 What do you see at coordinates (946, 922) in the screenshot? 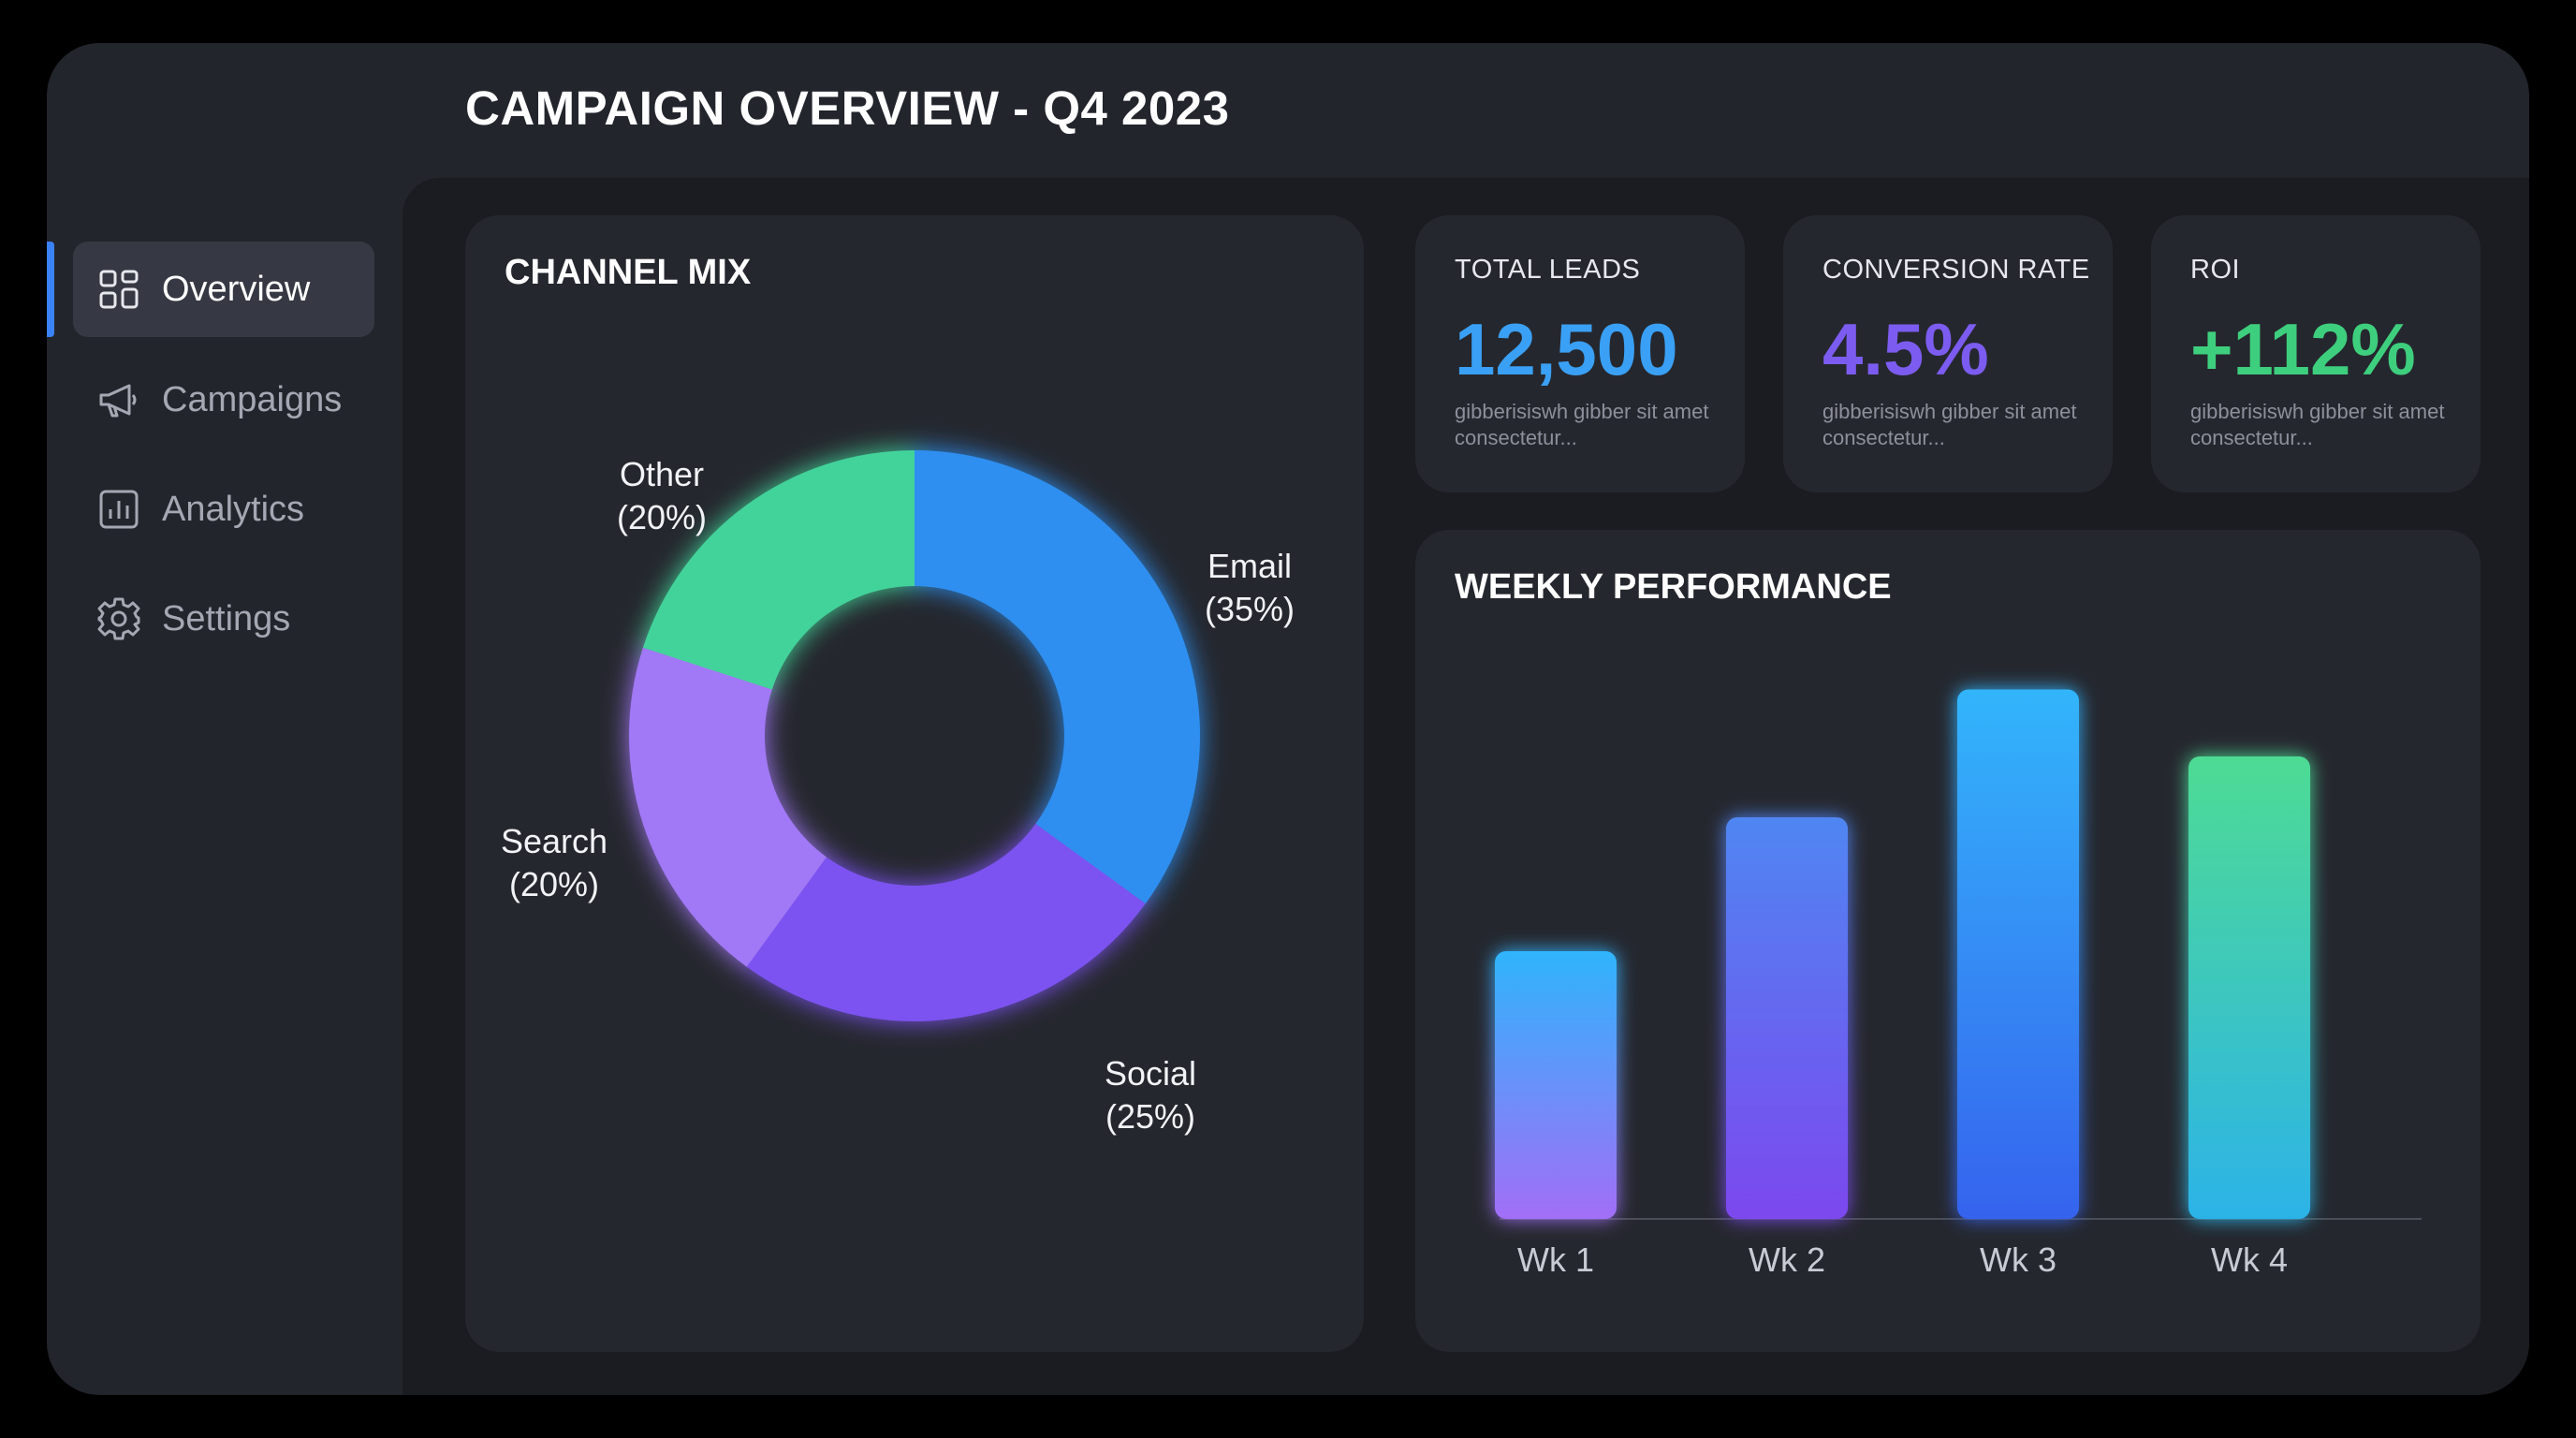
I see `donut-slice-social` at bounding box center [946, 922].